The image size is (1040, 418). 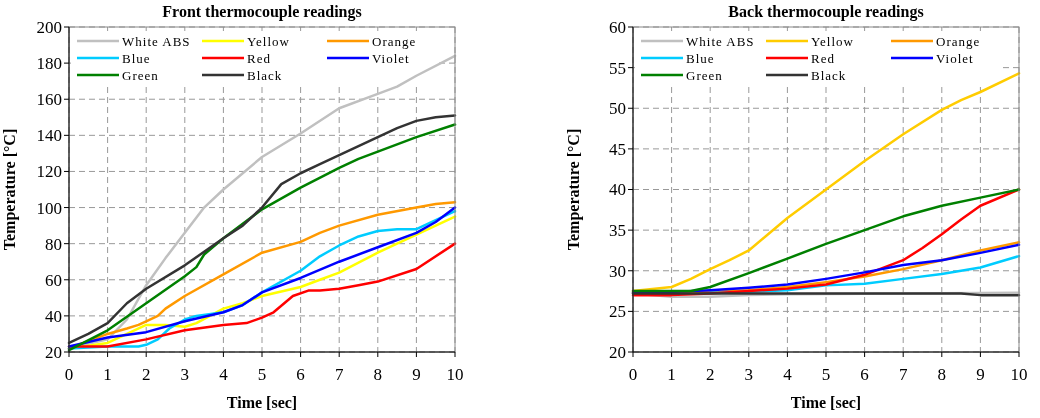 I want to click on y-tick-label: 25, so click(x=617, y=312).